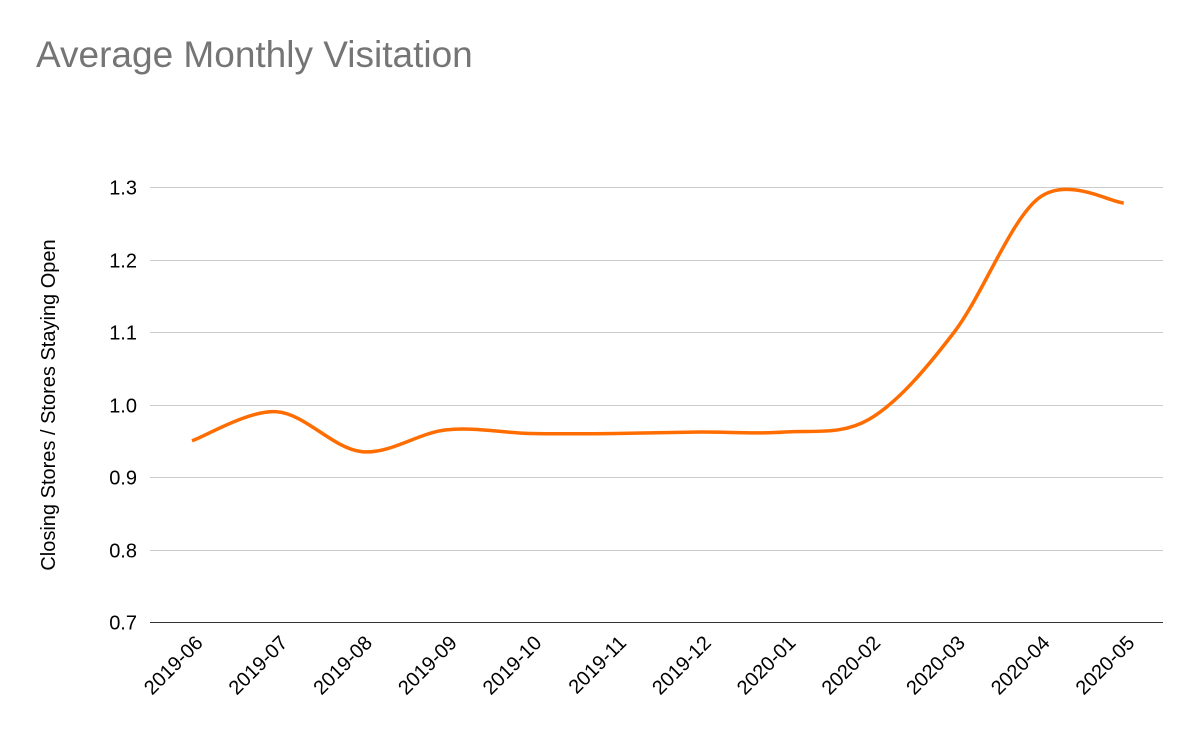  What do you see at coordinates (123, 479) in the screenshot?
I see `y-tick-label: 0.9` at bounding box center [123, 479].